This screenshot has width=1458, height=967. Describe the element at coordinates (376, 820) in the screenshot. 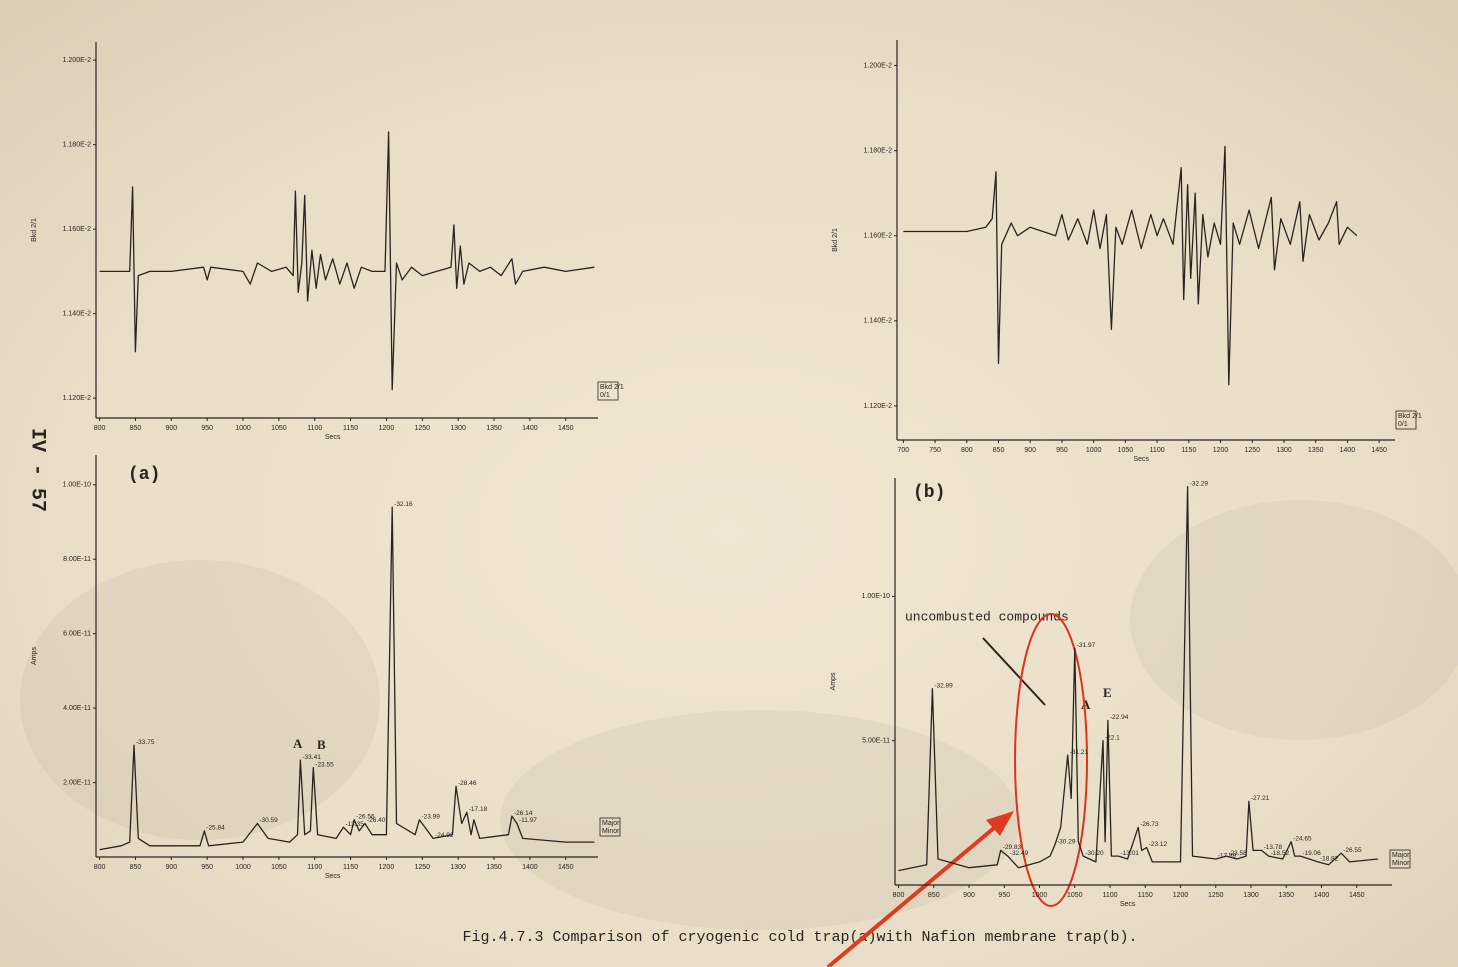

I see `peak-label: -26.40` at that location.